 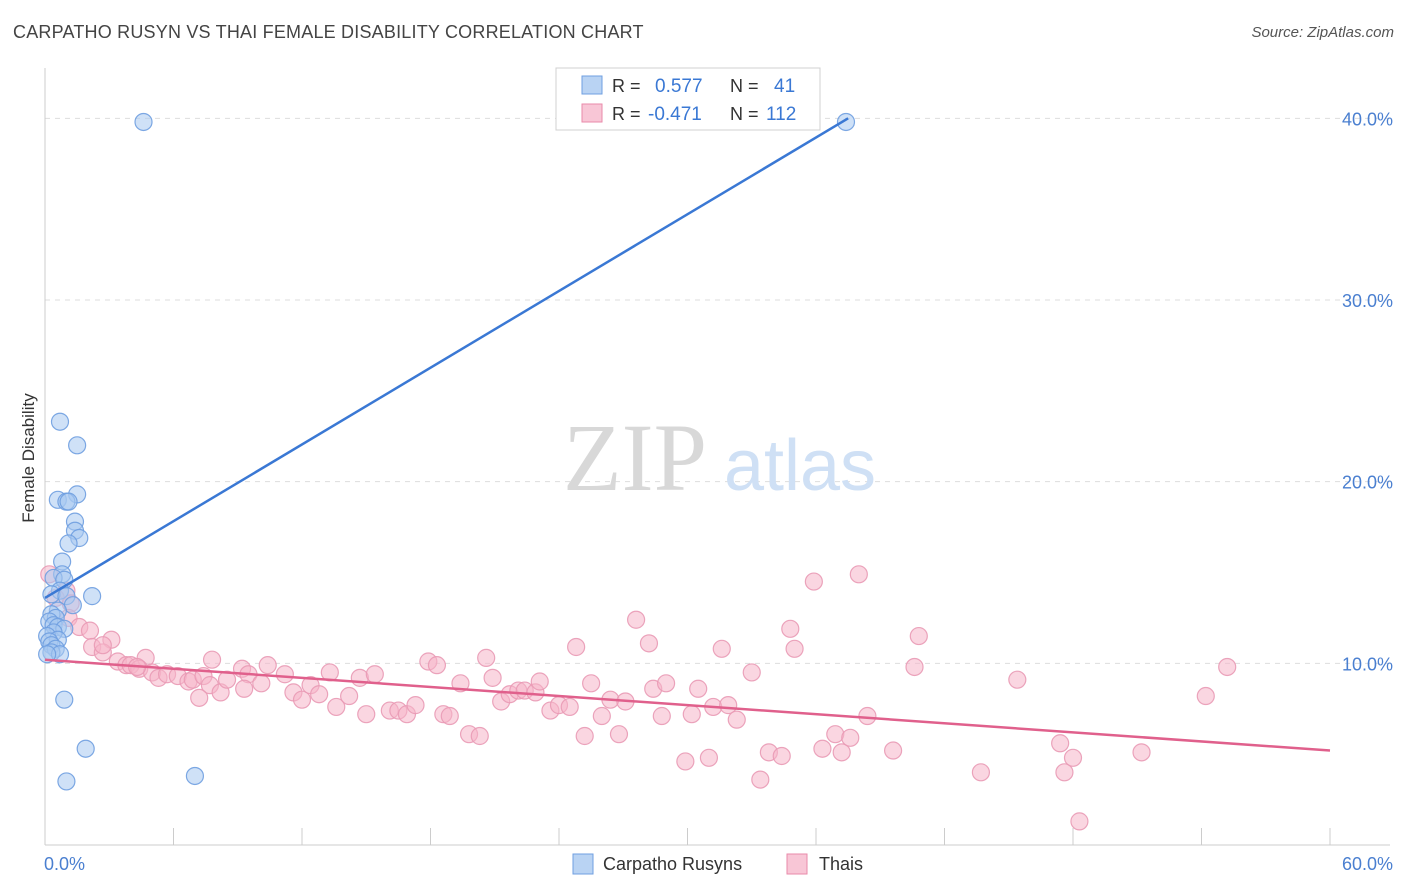 What do you see at coordinates (675, 114) in the screenshot?
I see `legend-r-value-2: -0.471` at bounding box center [675, 114].